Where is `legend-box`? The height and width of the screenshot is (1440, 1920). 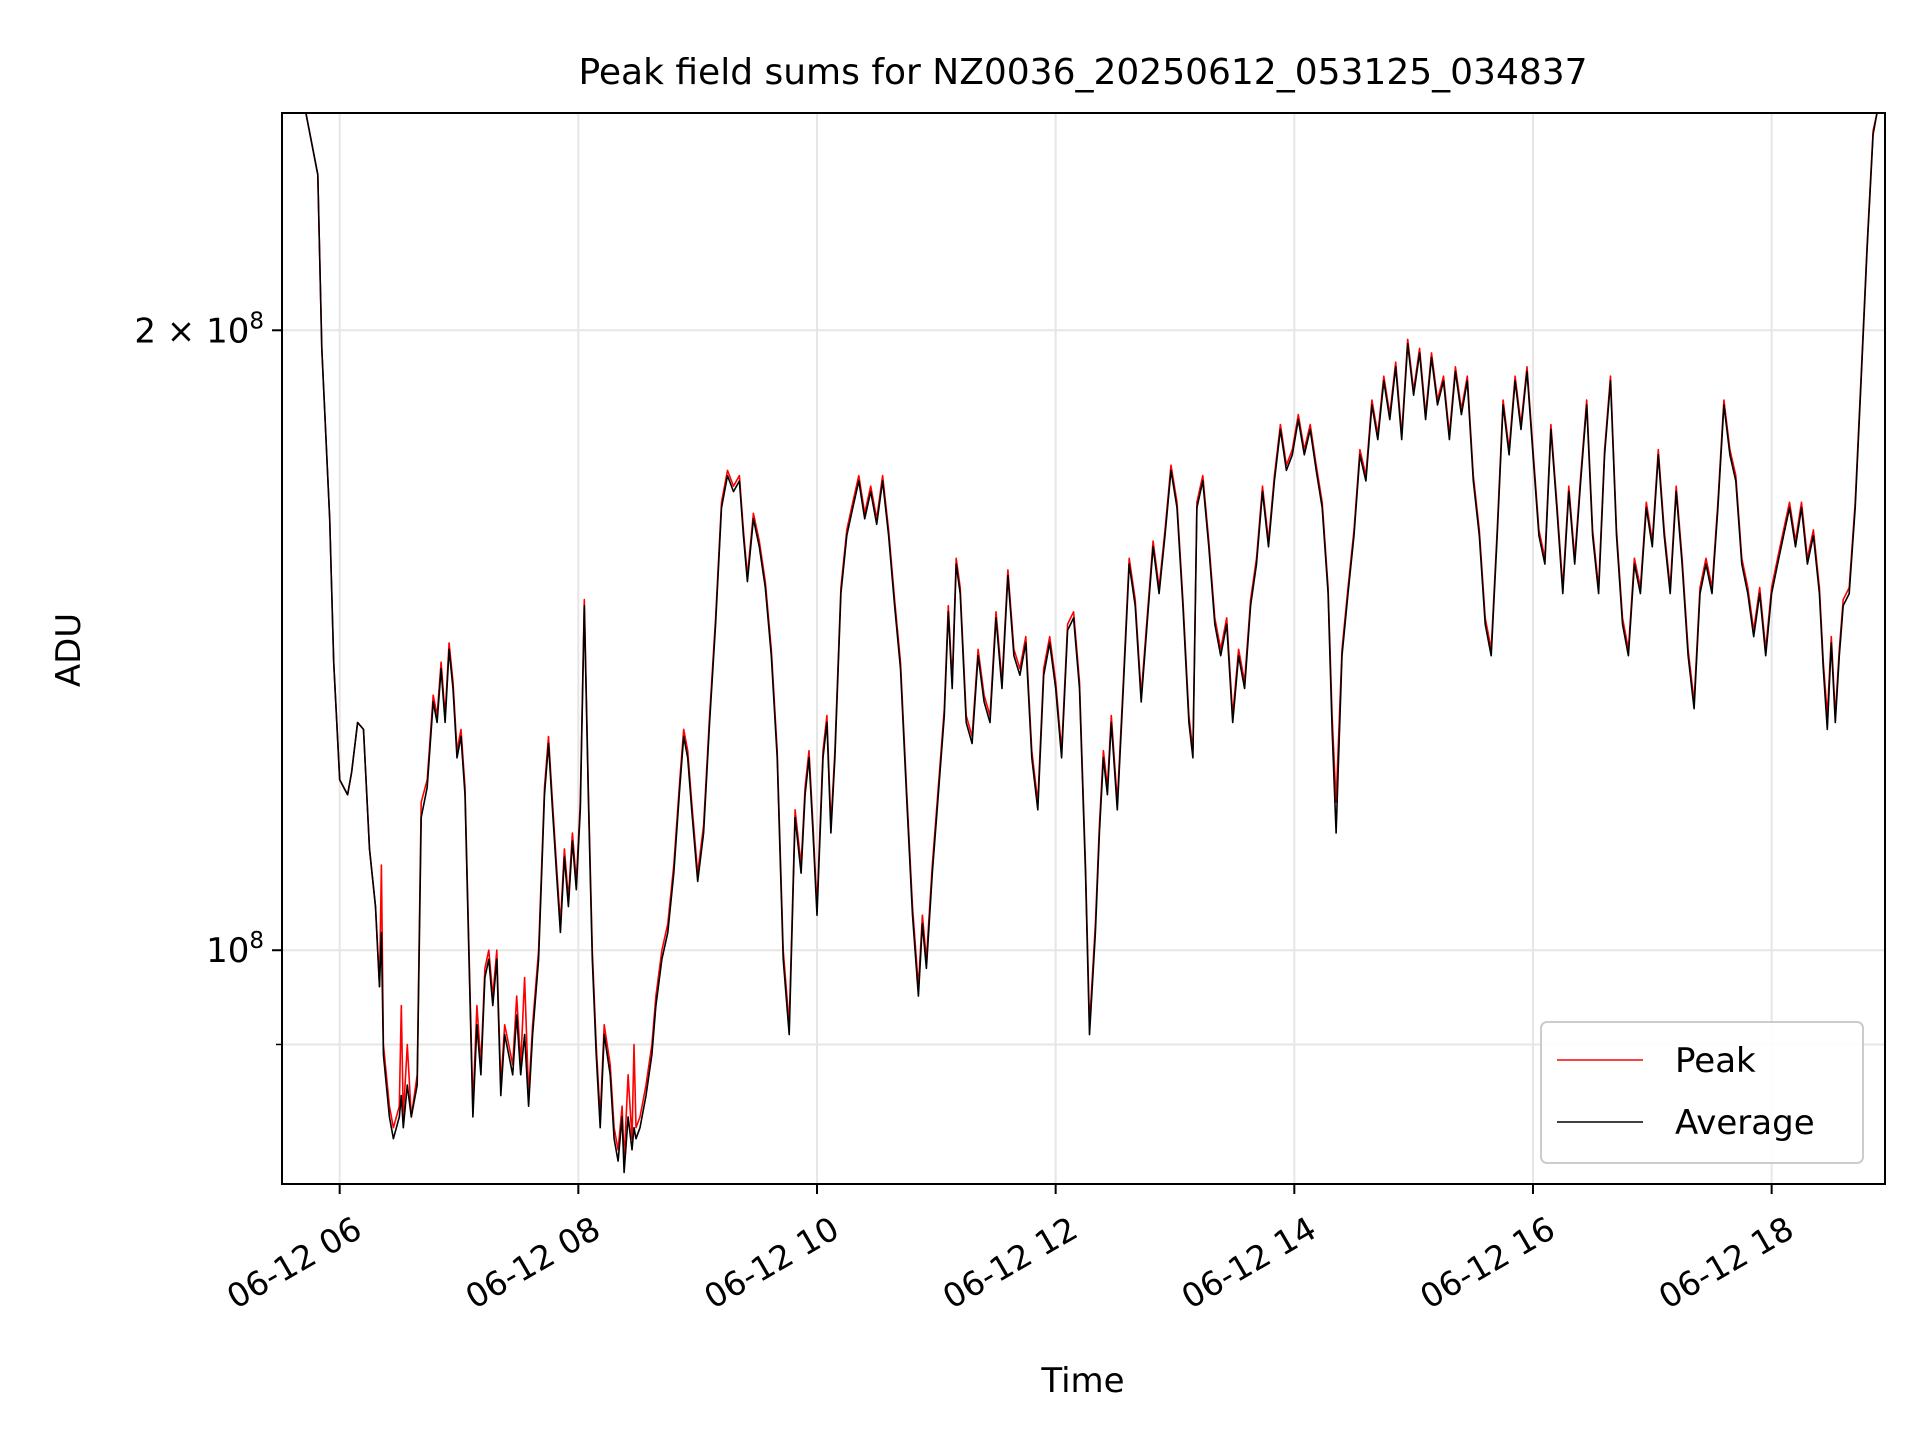 legend-box is located at coordinates (1702, 1092).